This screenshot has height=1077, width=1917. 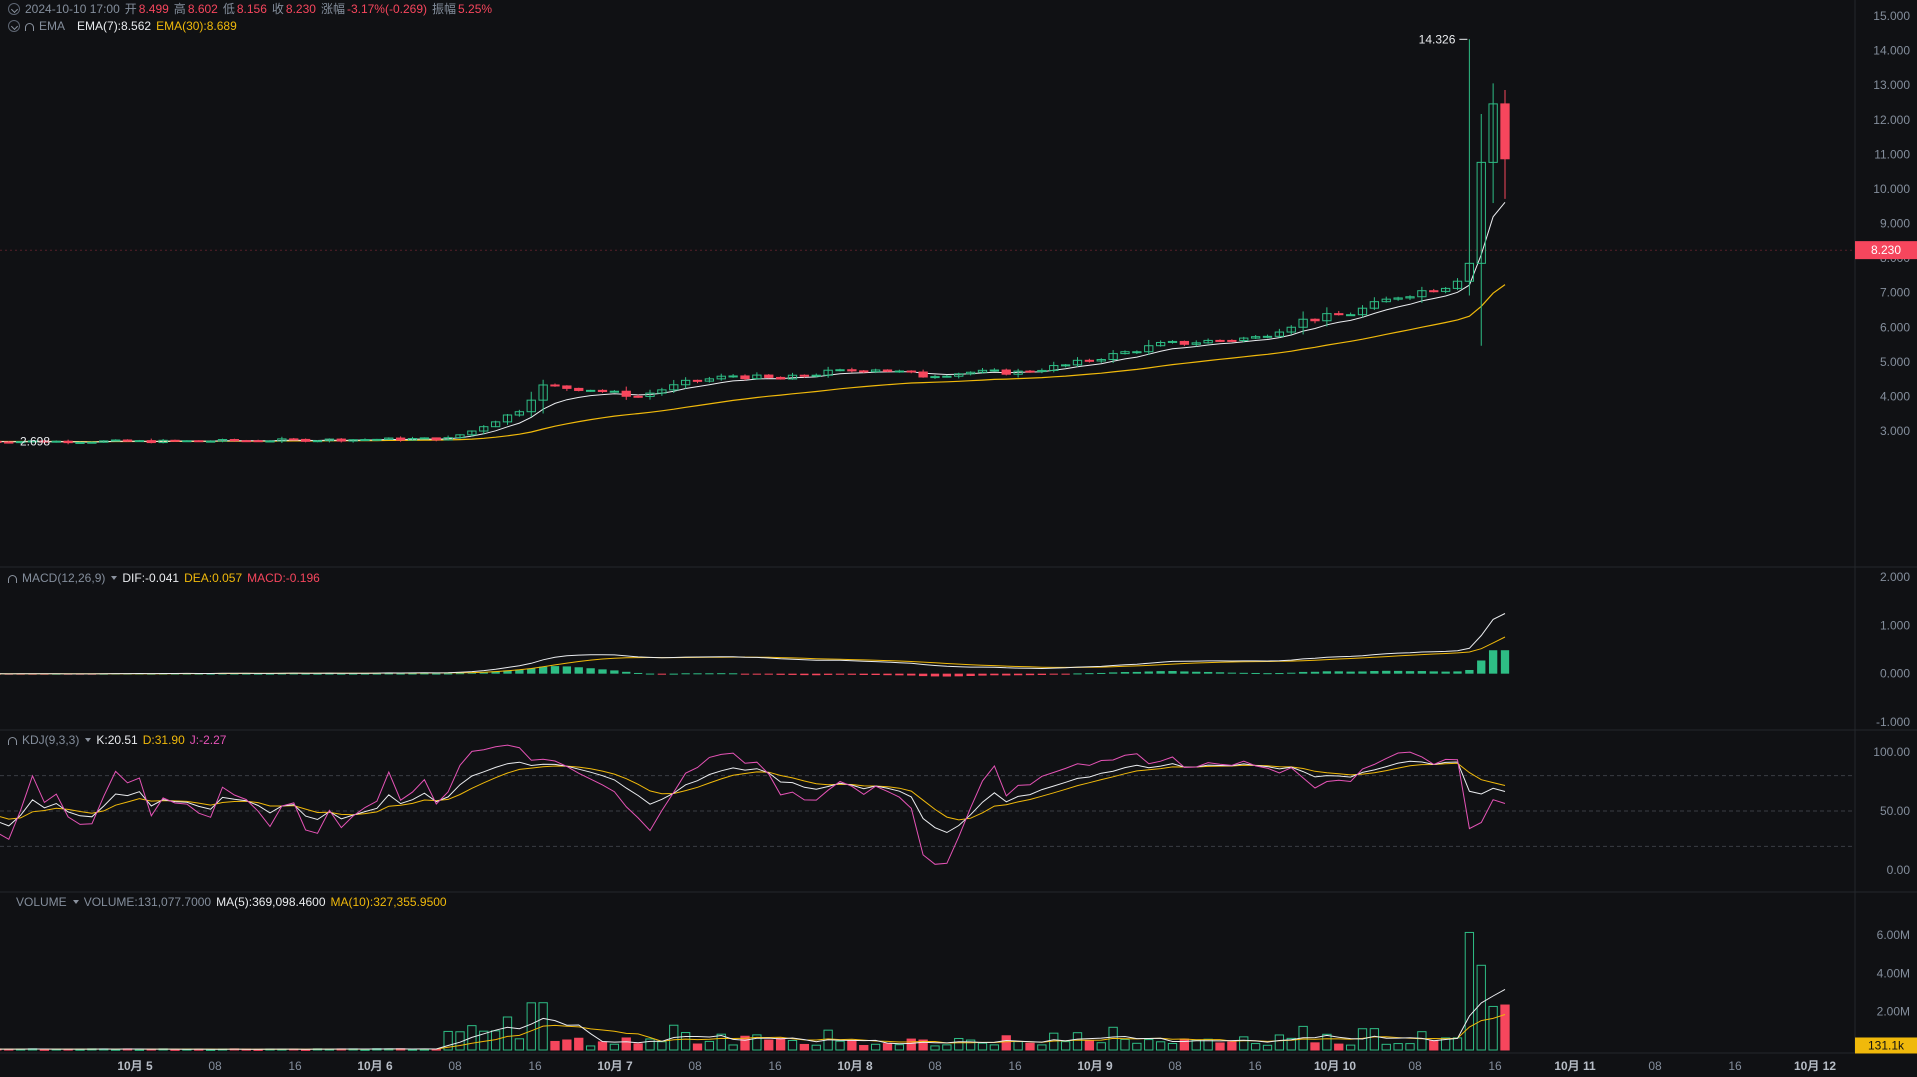 I want to click on macd-name: MACD(12,26,9), so click(x=64, y=578).